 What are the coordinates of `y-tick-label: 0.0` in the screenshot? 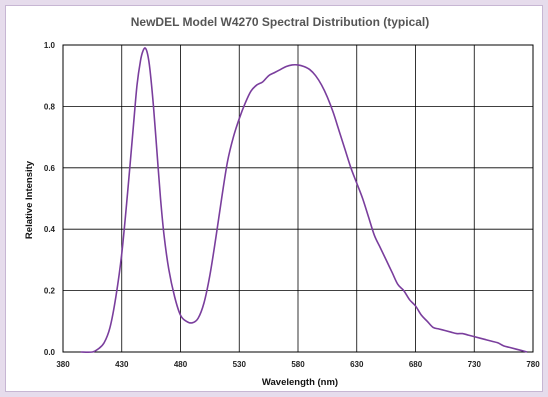 It's located at (50, 352).